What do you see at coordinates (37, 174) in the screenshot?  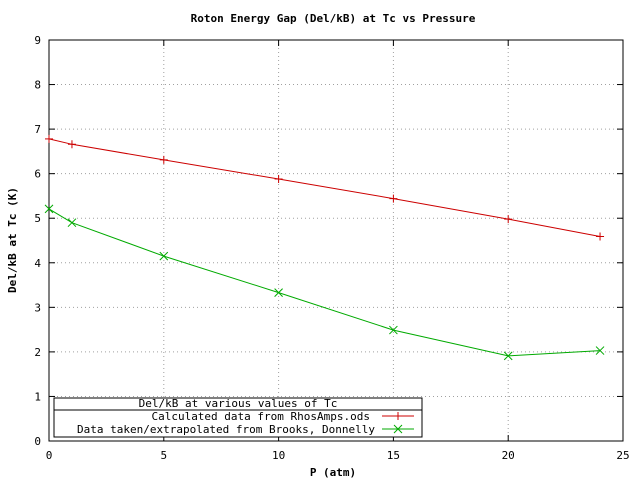 I see `y-tick-label: 6` at bounding box center [37, 174].